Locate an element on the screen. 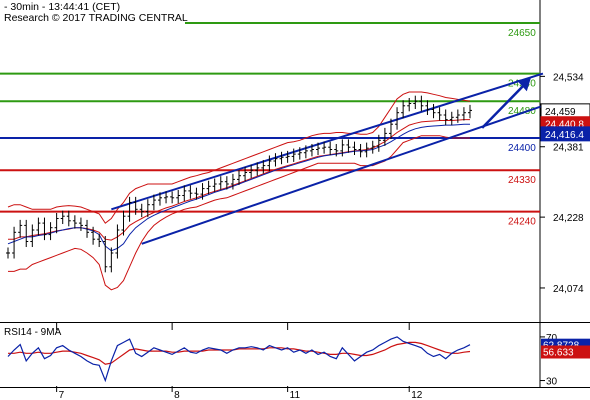  rsi-tick-label: 70 is located at coordinates (552, 338).